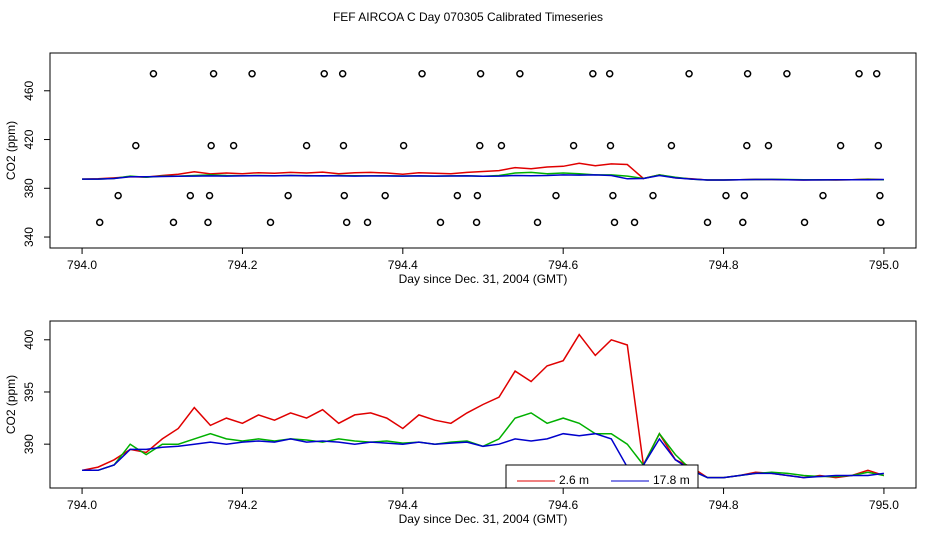 The height and width of the screenshot is (540, 936). Describe the element at coordinates (29, 392) in the screenshot. I see `y-tick-label: 395` at that location.